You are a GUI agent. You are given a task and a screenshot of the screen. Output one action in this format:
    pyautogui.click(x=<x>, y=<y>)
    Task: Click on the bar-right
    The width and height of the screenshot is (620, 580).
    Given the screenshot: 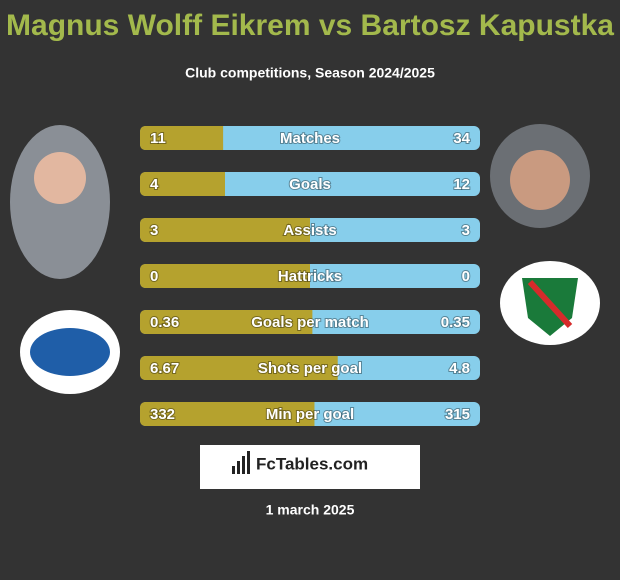 What is the action you would take?
    pyautogui.click(x=310, y=138)
    